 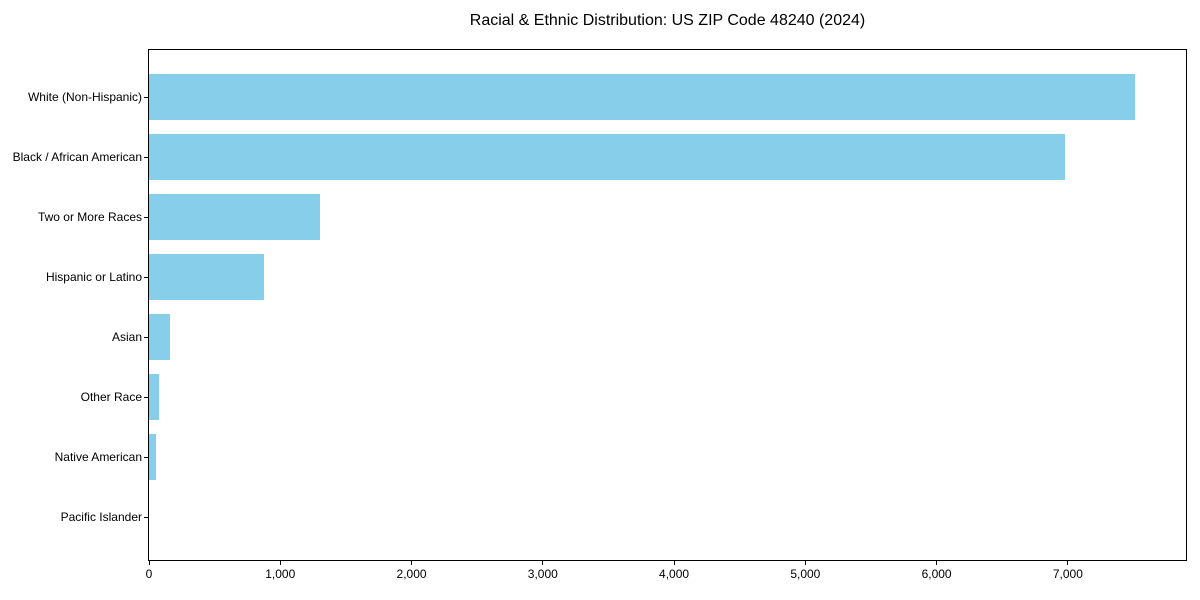 What do you see at coordinates (152, 457) in the screenshot?
I see `bar-native-american` at bounding box center [152, 457].